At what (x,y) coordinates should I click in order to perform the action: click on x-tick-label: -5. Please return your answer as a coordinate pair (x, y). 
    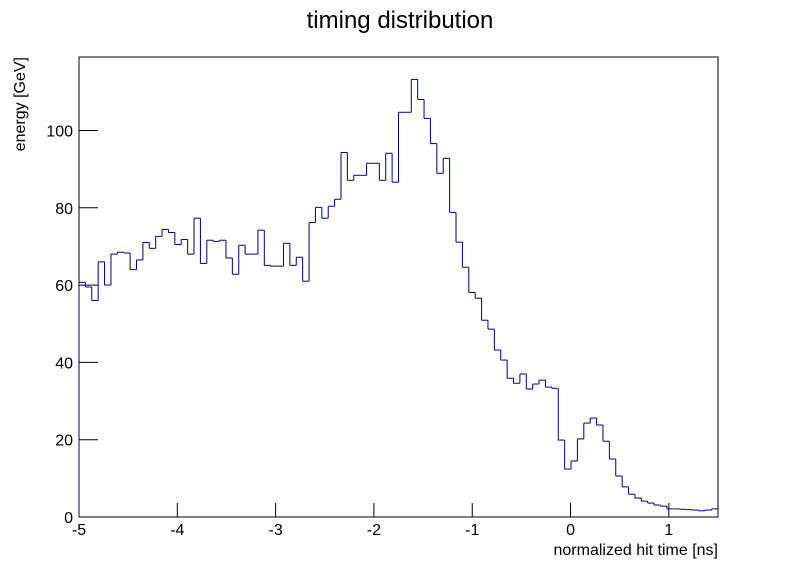
    Looking at the image, I should click on (79, 530).